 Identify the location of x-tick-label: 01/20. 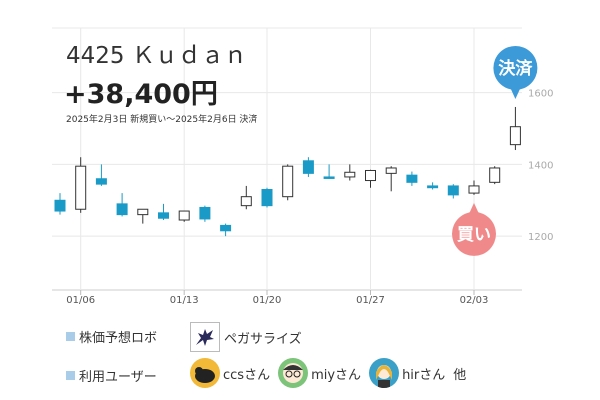
(267, 300).